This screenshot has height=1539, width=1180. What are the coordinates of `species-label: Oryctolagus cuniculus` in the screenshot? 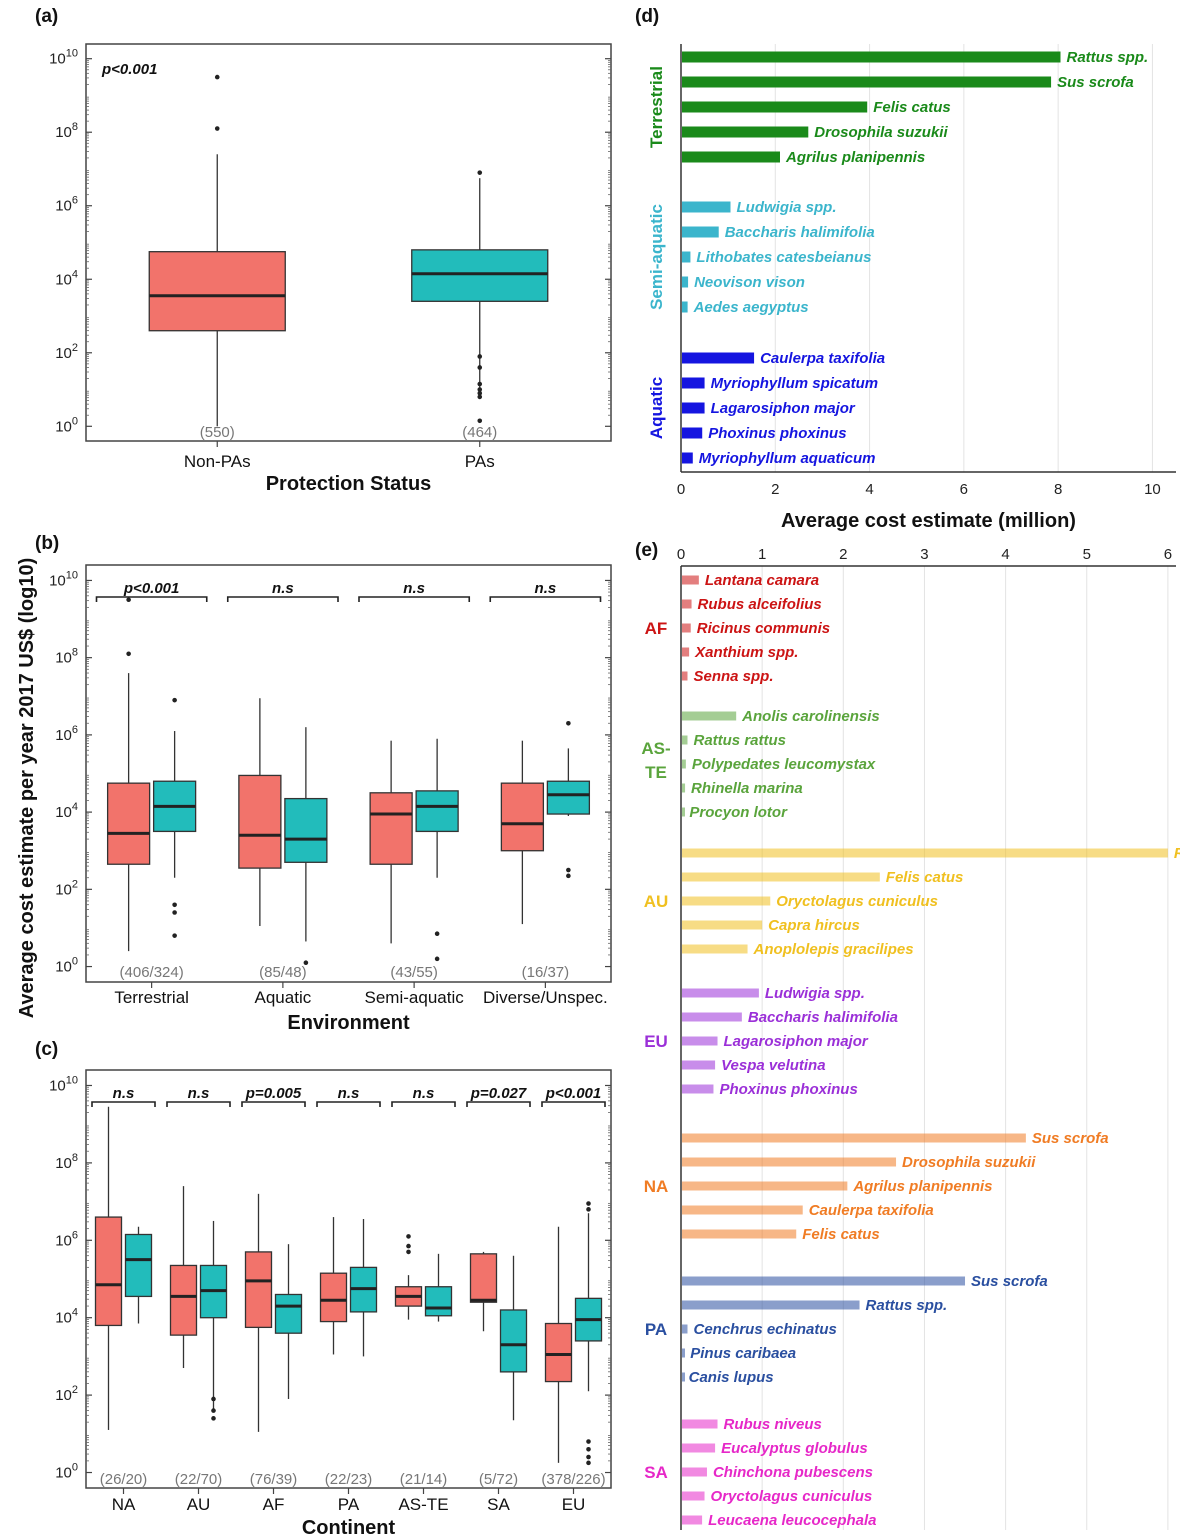 It's located at (792, 1496).